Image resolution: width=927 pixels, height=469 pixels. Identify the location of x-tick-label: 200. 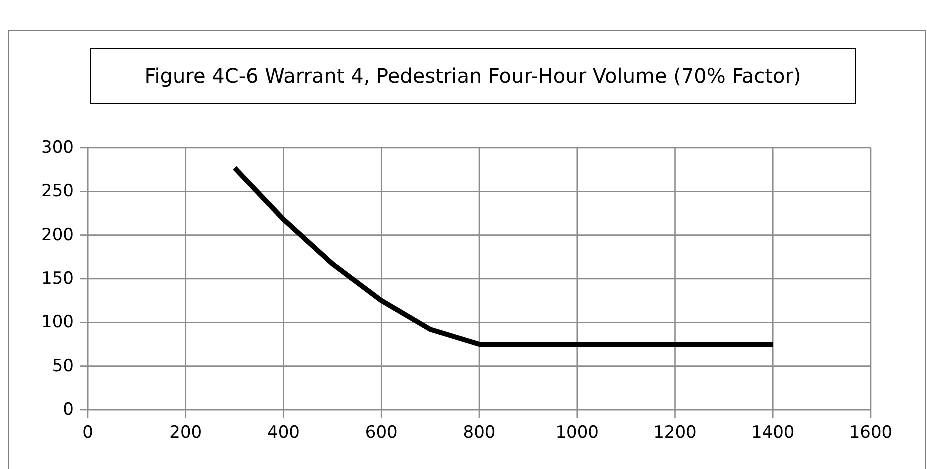
(186, 433).